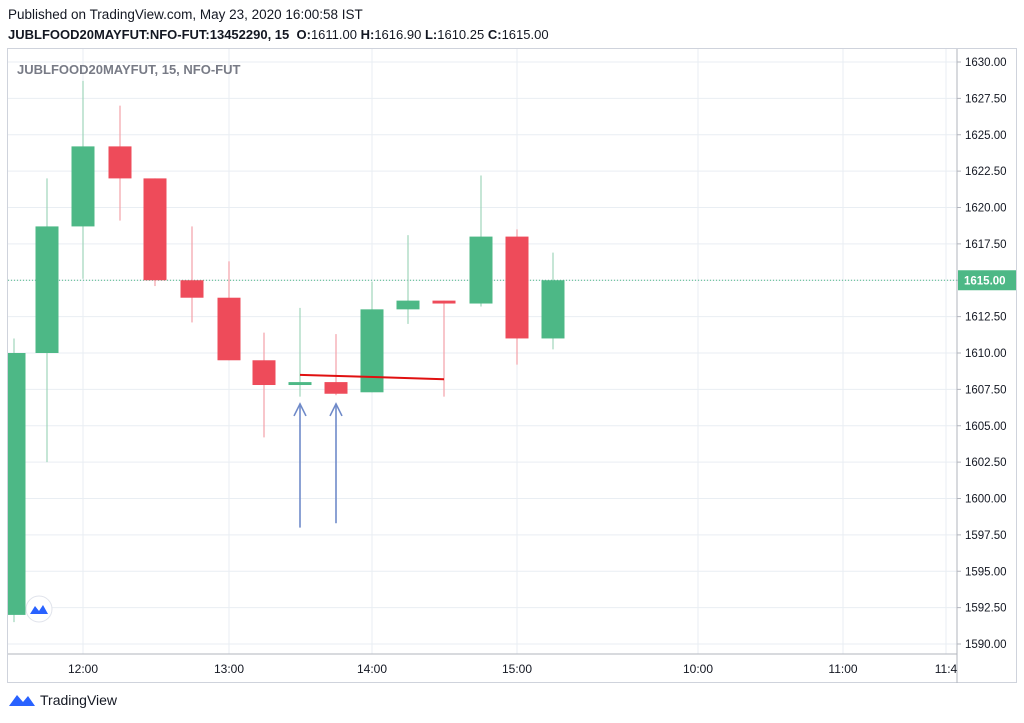  Describe the element at coordinates (39, 609) in the screenshot. I see `tradingview-watermark-icon` at that location.